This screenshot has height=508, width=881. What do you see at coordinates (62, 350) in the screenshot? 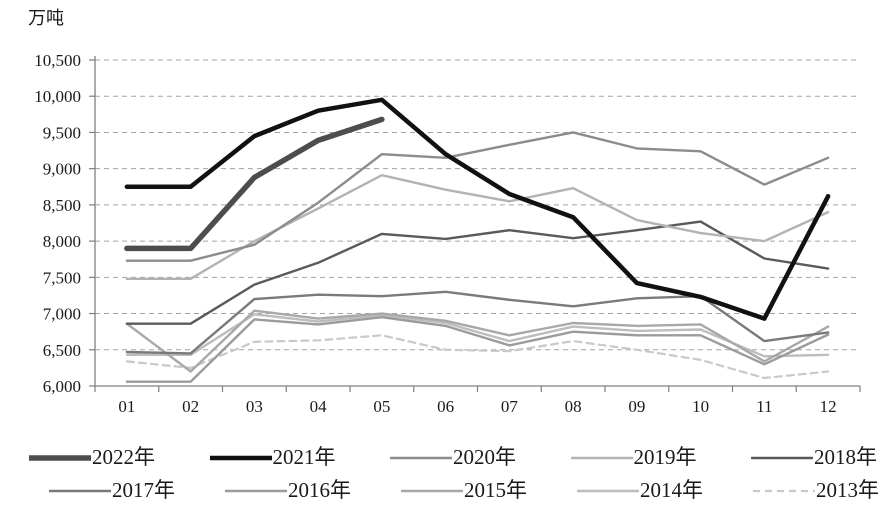
I see `y-tick-label: 6,500` at bounding box center [62, 350].